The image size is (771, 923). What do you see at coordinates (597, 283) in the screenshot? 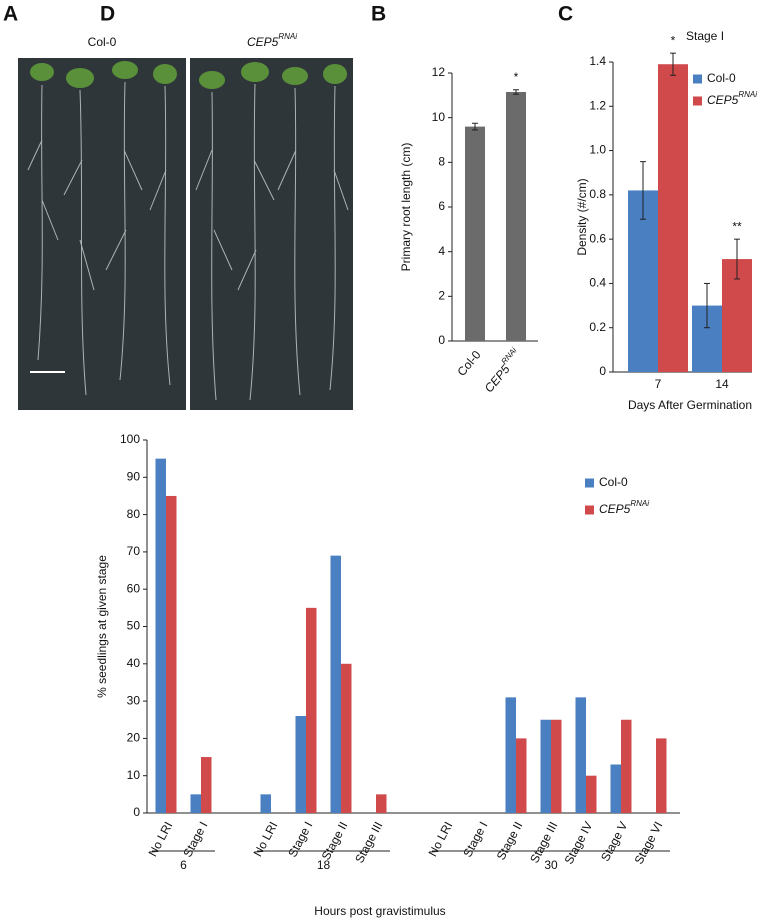
I see `y-tick-label: 0.4` at bounding box center [597, 283].